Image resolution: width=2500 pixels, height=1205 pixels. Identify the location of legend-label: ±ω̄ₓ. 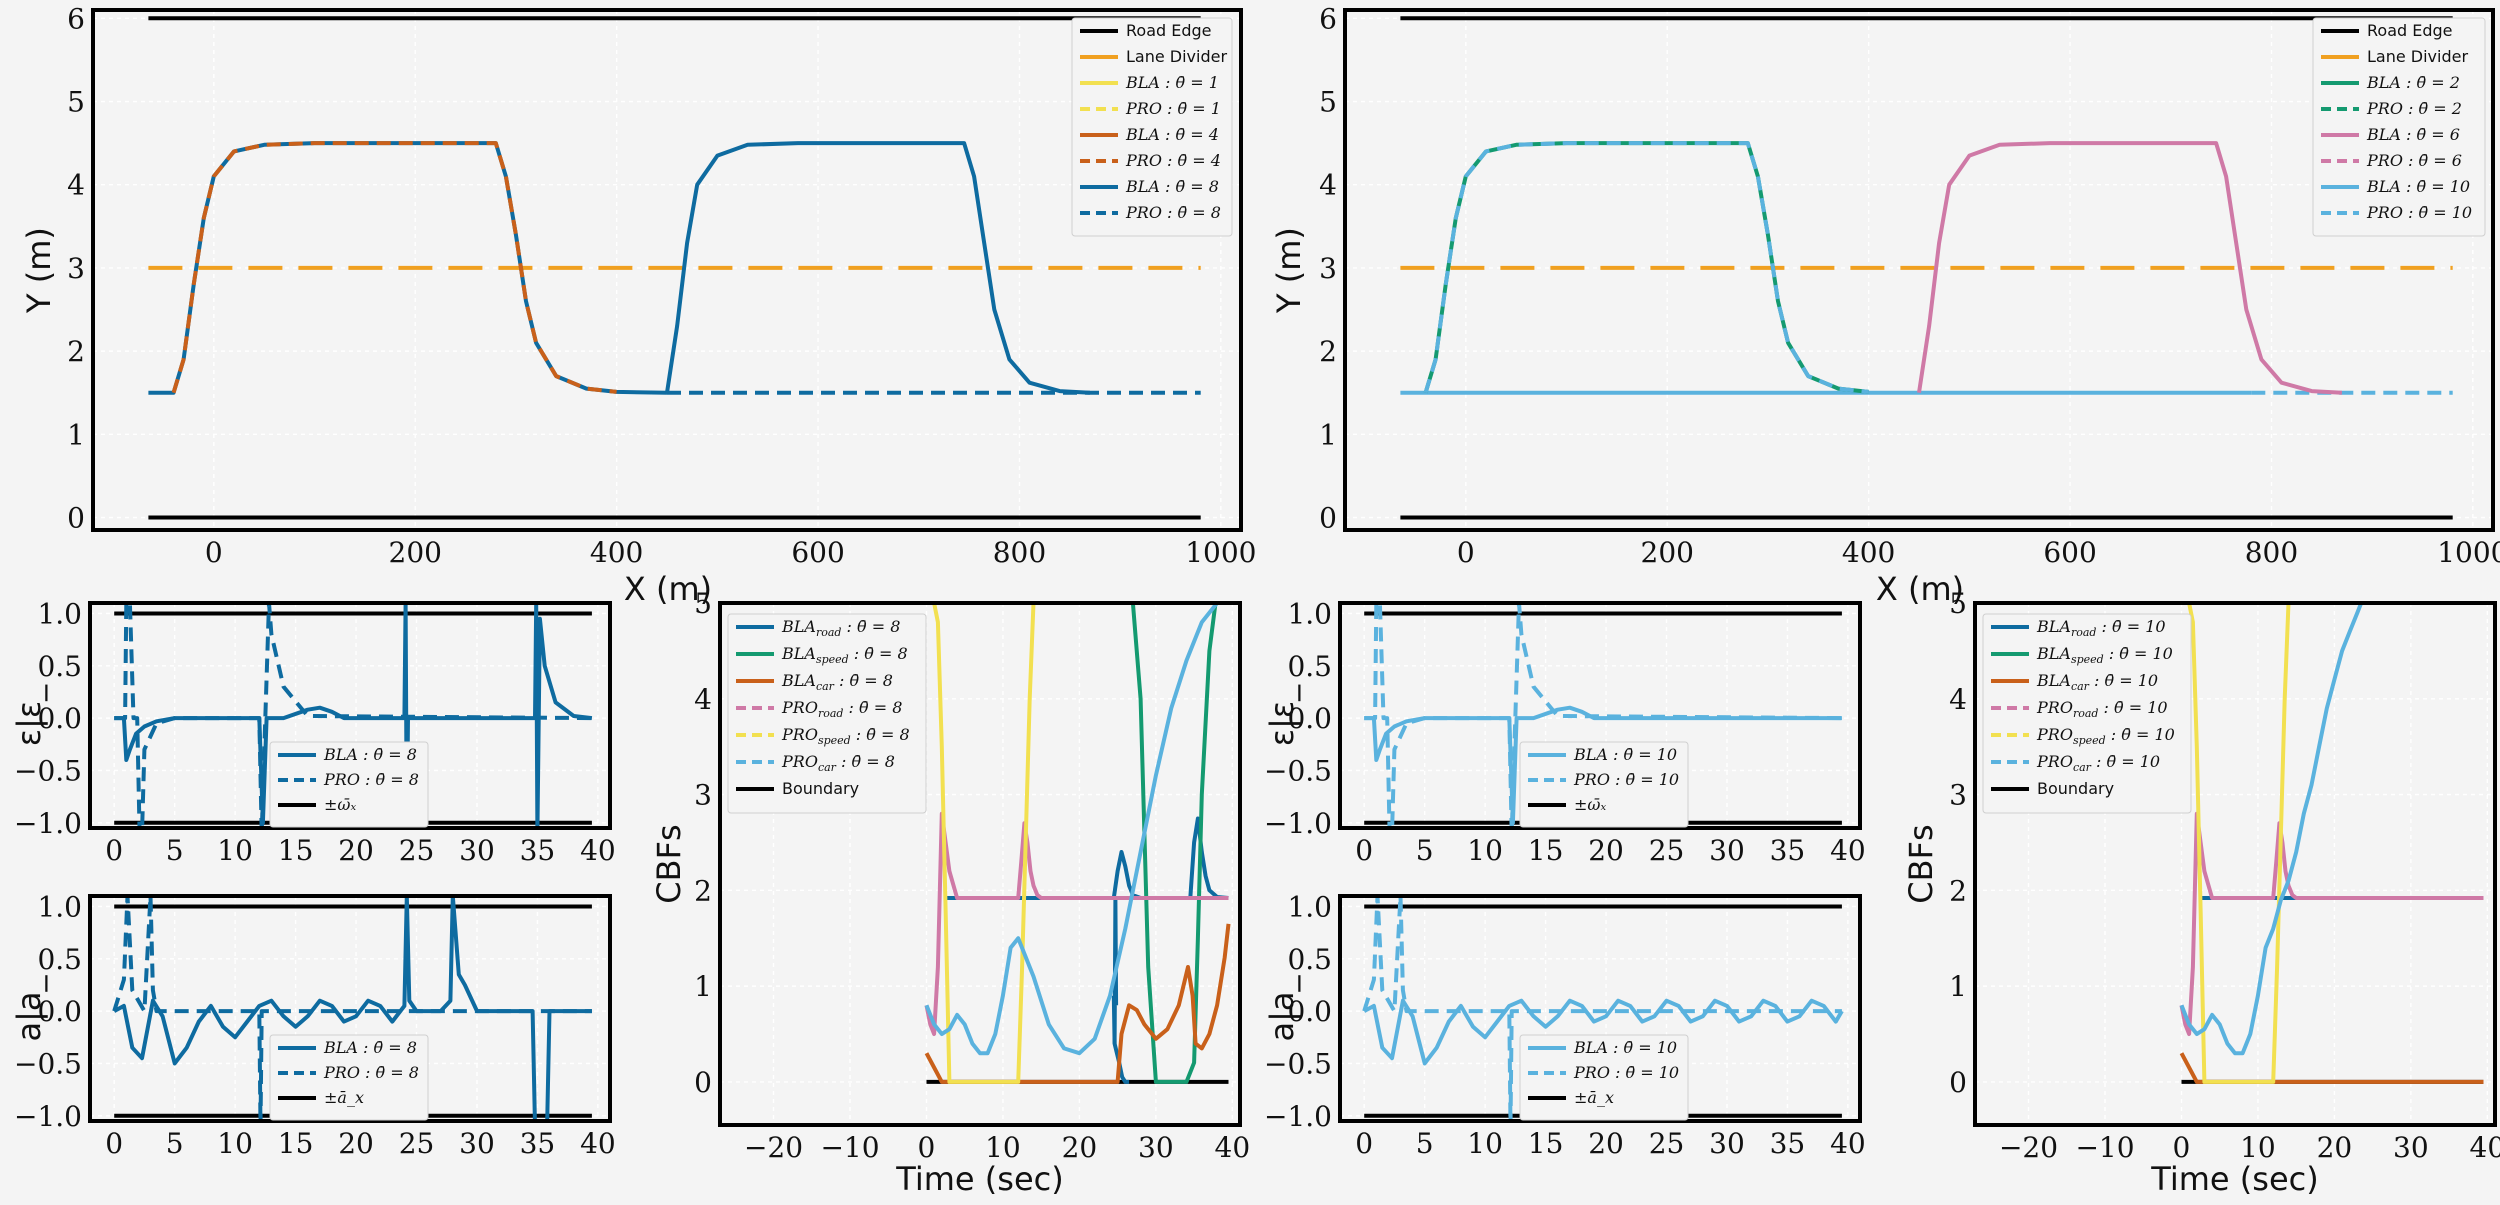
(1590, 804).